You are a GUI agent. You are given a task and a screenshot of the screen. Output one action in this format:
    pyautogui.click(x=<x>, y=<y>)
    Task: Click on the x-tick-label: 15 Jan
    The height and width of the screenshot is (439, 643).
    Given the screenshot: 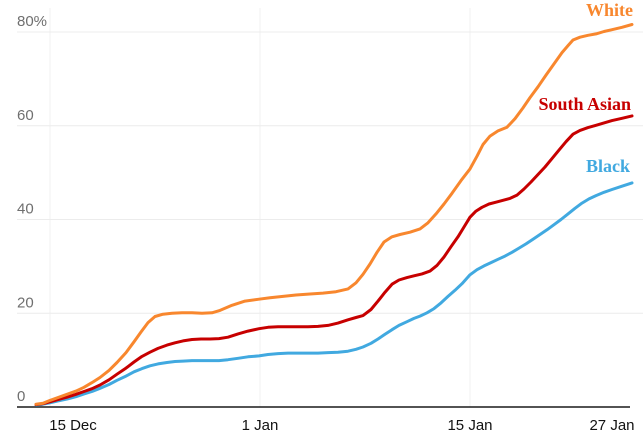 What is the action you would take?
    pyautogui.click(x=469, y=425)
    